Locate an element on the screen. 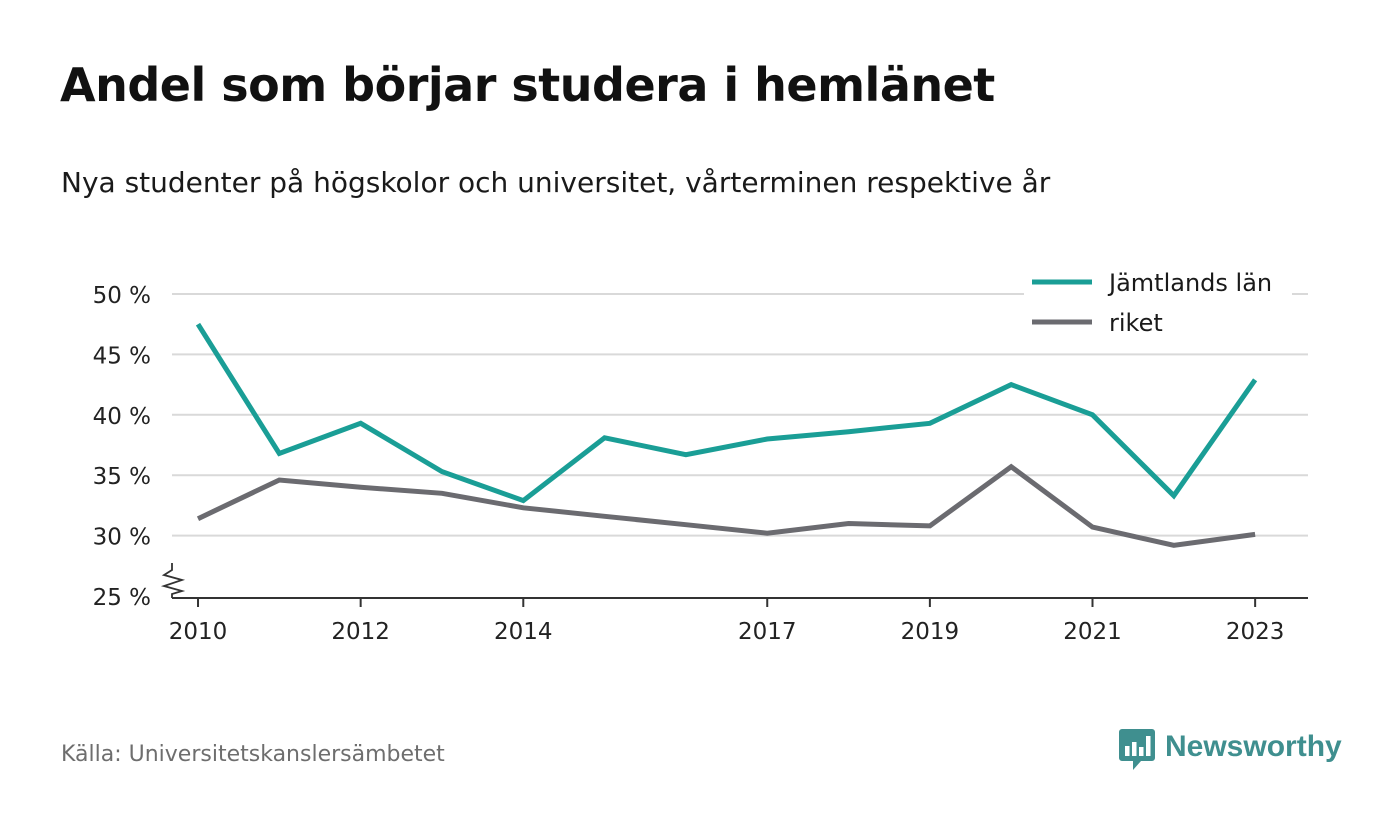 Image resolution: width=1400 pixels, height=831 pixels. legend-box is located at coordinates (1158, 303).